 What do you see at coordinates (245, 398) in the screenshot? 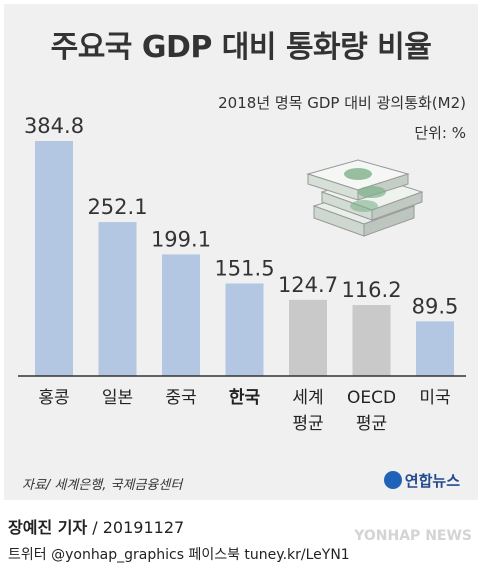
I see `category-label: 한국` at bounding box center [245, 398].